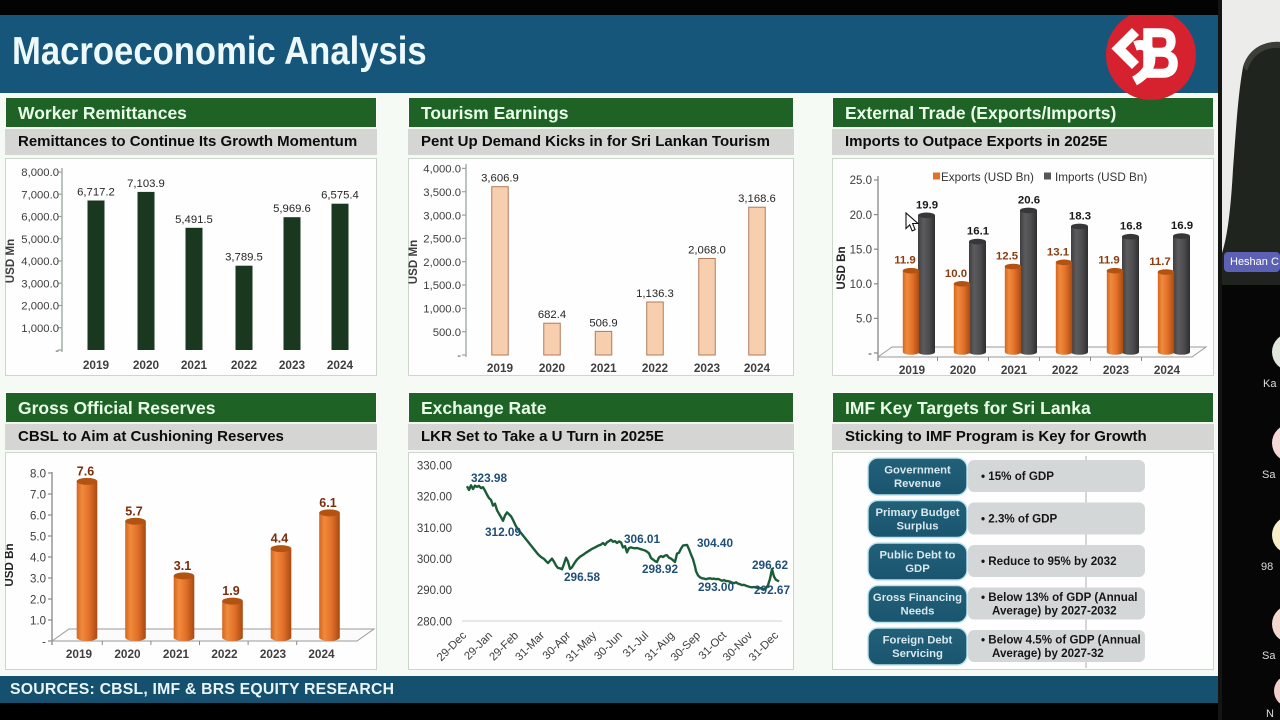  Describe the element at coordinates (978, 232) in the screenshot. I see `svg-text: 16.1` at that location.